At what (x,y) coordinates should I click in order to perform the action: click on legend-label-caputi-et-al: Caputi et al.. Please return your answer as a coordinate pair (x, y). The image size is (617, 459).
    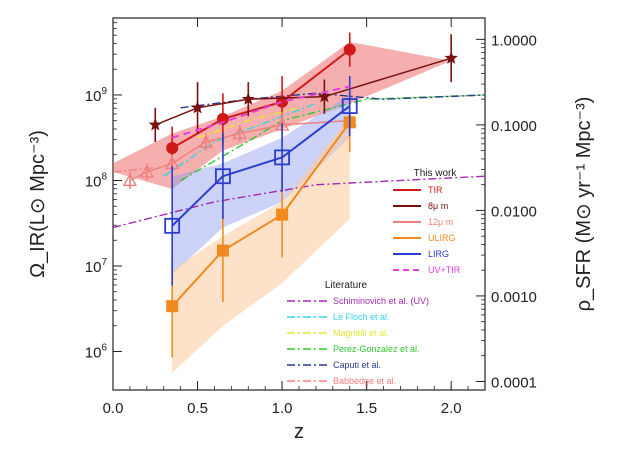
    Looking at the image, I should click on (357, 365).